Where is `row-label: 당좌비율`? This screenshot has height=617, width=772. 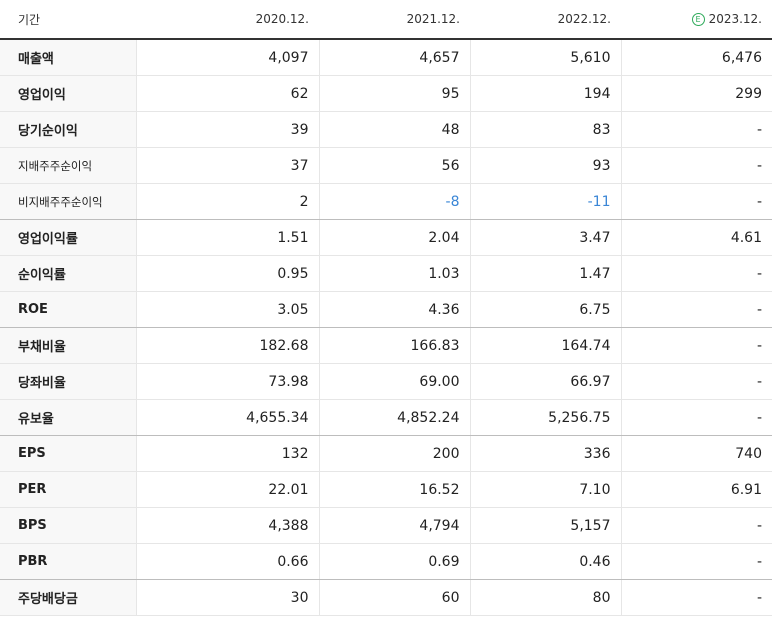
row-label: 당좌비율 is located at coordinates (68, 381).